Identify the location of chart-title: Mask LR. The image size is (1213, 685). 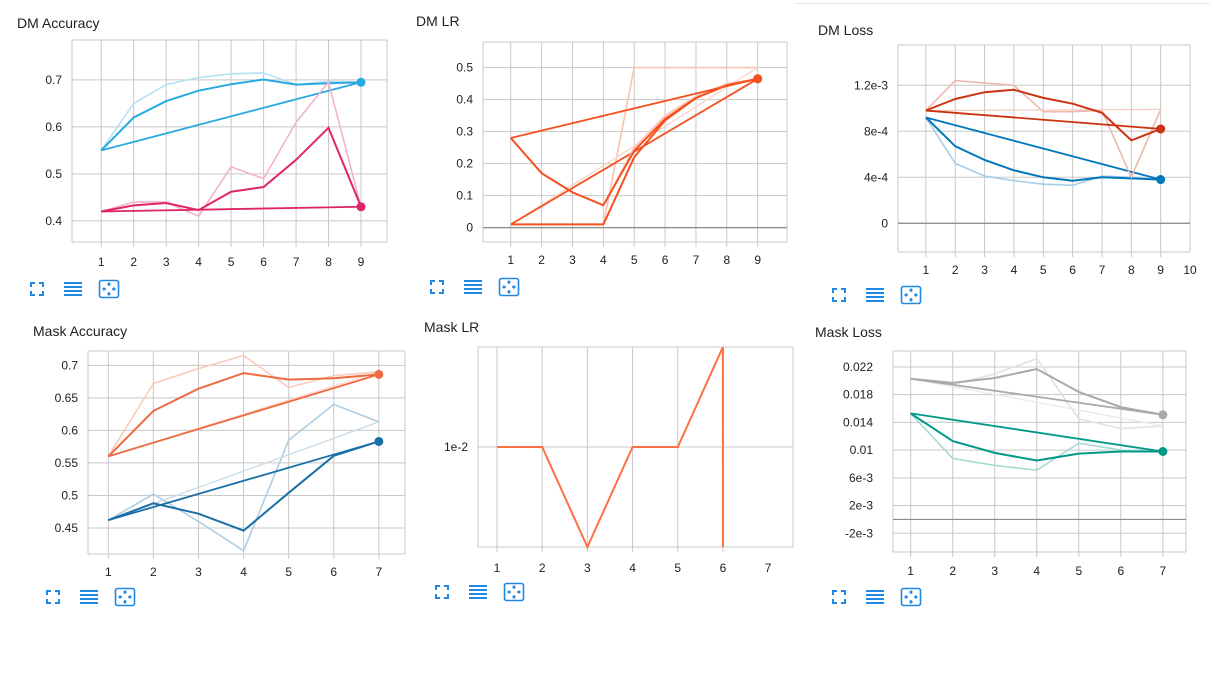
(452, 327).